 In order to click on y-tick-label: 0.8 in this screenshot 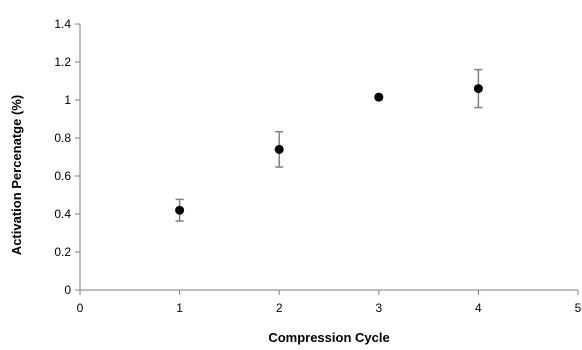, I will do `click(62, 138)`.